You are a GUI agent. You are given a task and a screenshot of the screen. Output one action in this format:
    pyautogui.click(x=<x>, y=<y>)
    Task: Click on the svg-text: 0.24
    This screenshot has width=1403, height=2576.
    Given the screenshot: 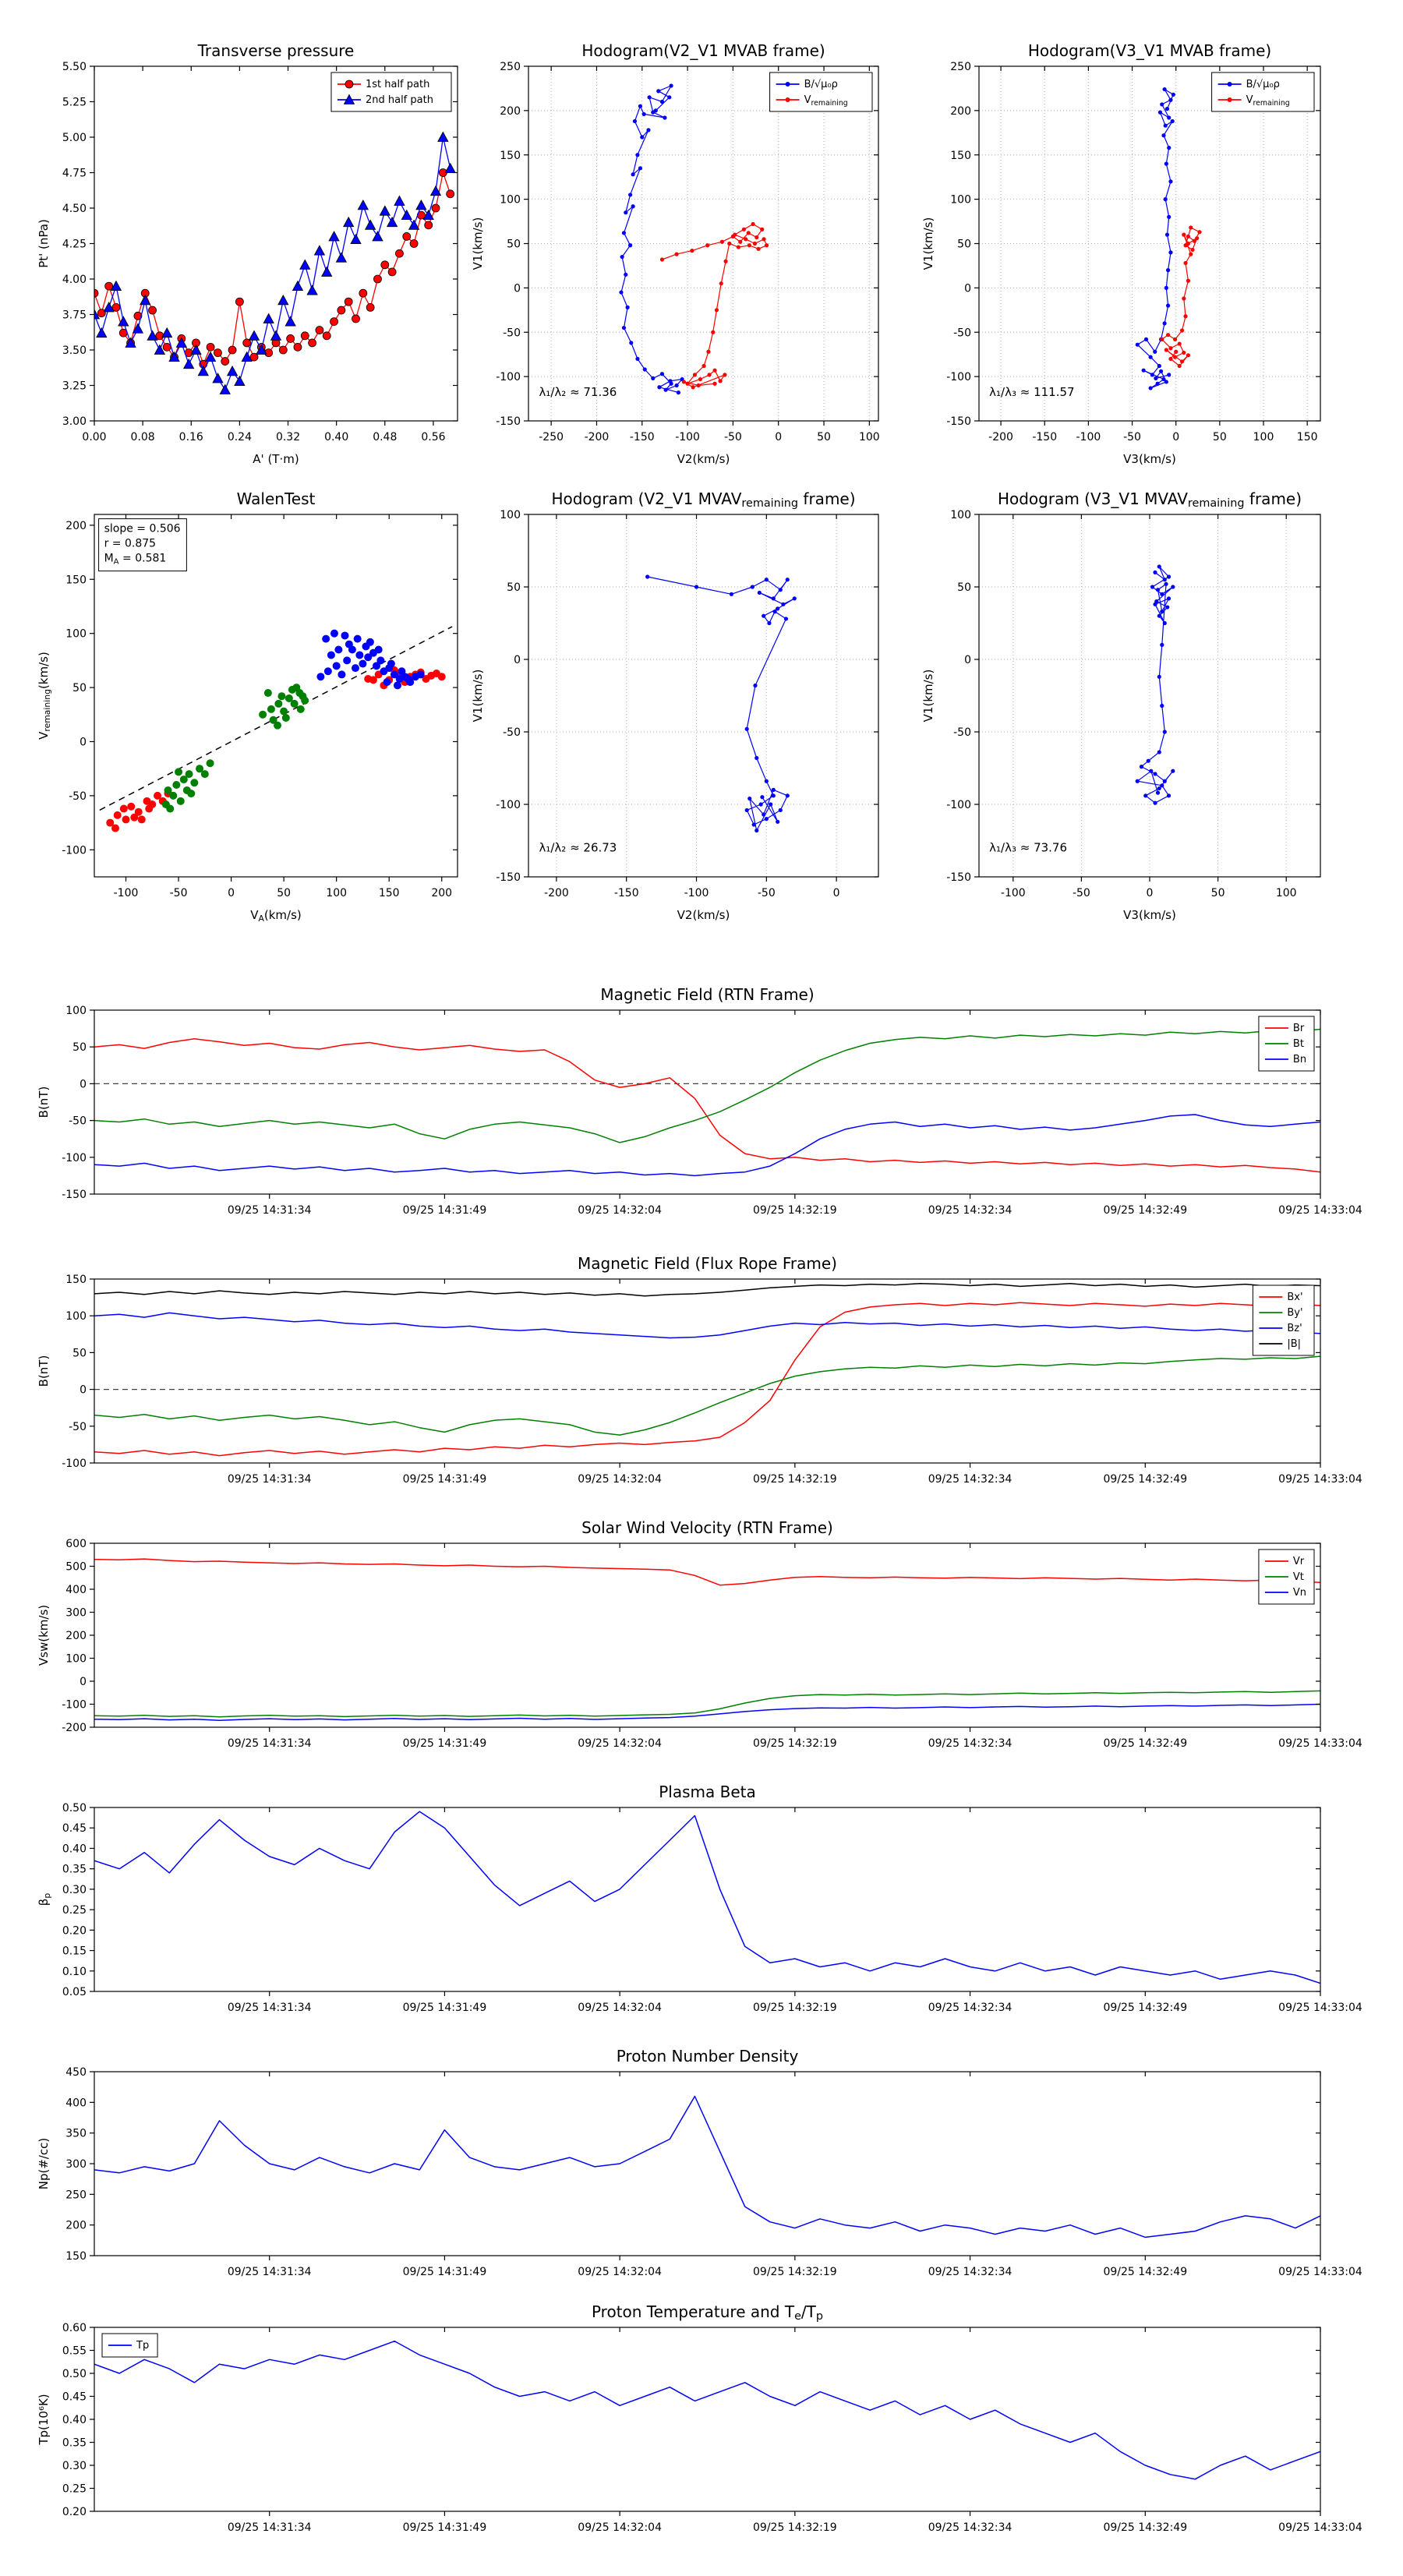 What is the action you would take?
    pyautogui.click(x=240, y=437)
    